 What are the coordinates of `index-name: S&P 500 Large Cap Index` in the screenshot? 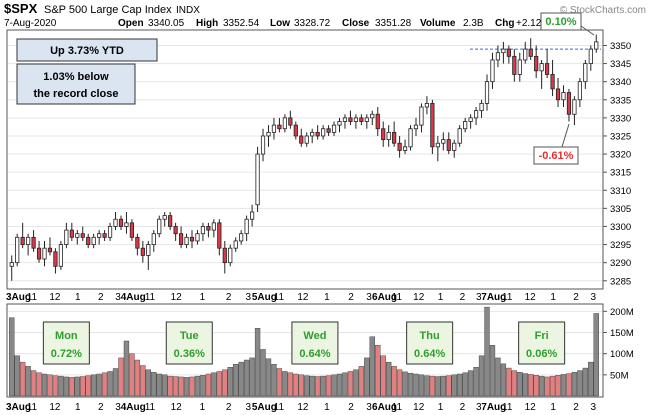 It's located at (108, 10).